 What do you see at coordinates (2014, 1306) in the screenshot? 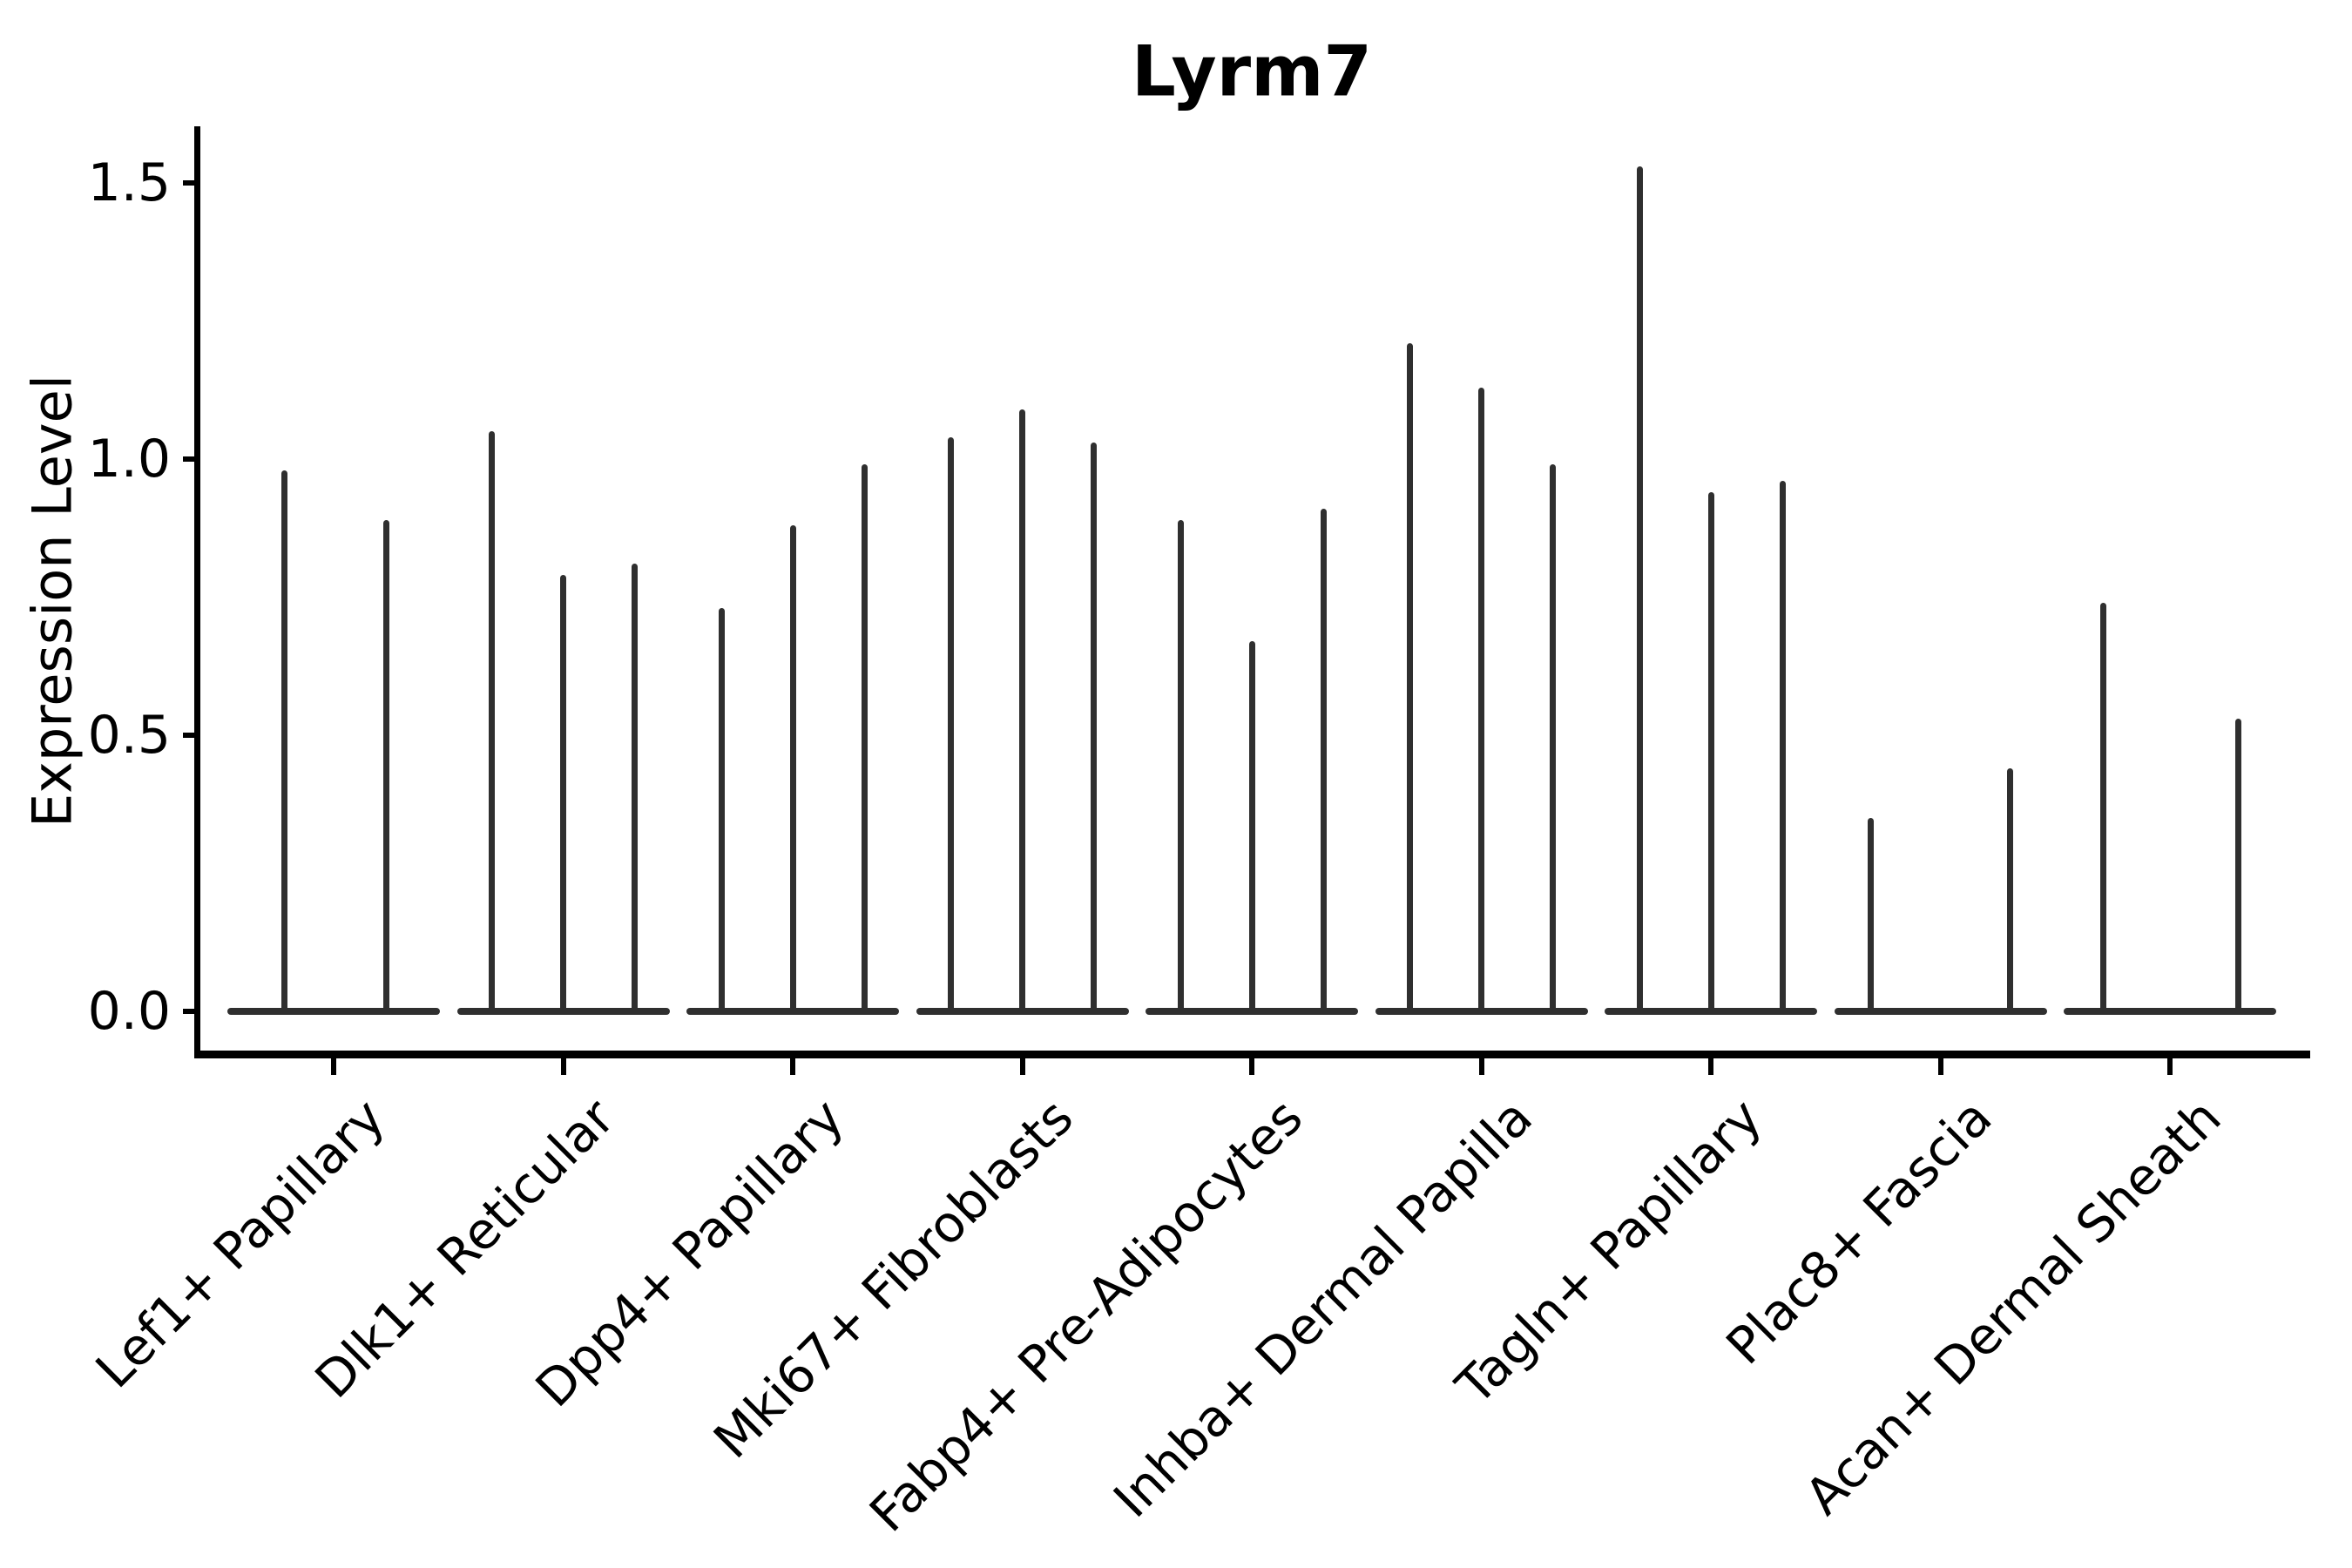
I see `x-tick-label: Acan+ Dermal Sheath` at bounding box center [2014, 1306].